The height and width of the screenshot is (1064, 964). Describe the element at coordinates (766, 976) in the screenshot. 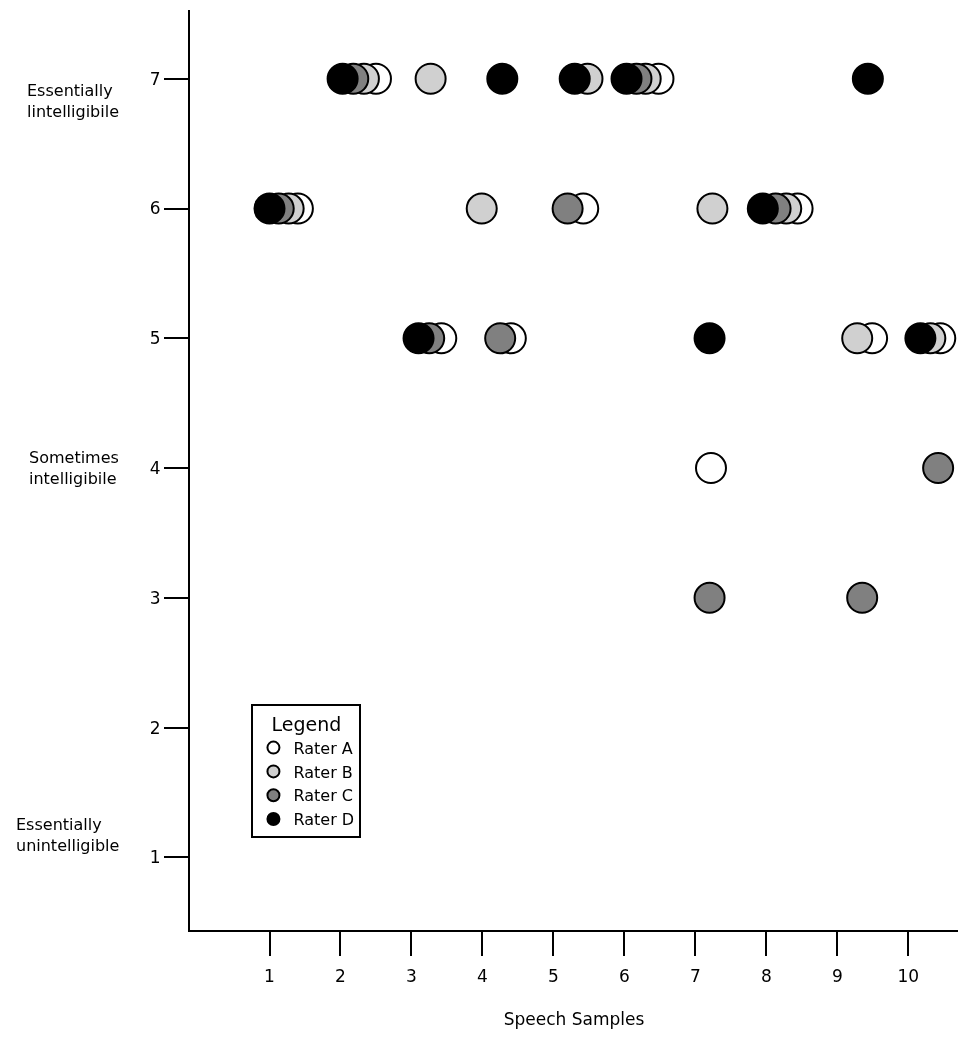

I see `x-tick-label: 8` at that location.